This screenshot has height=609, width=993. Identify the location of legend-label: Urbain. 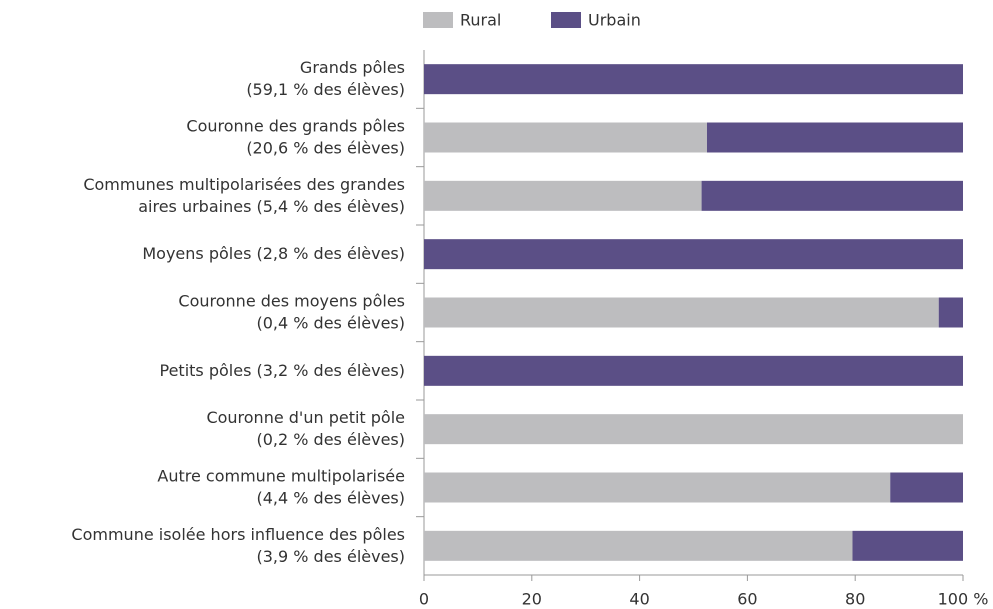
(614, 20).